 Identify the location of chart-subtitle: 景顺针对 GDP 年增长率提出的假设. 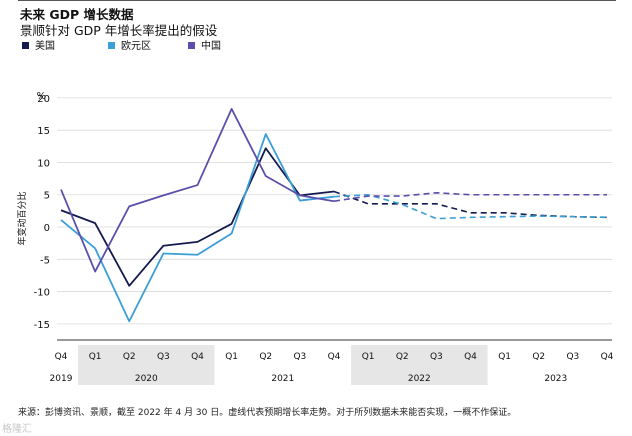
(119, 30).